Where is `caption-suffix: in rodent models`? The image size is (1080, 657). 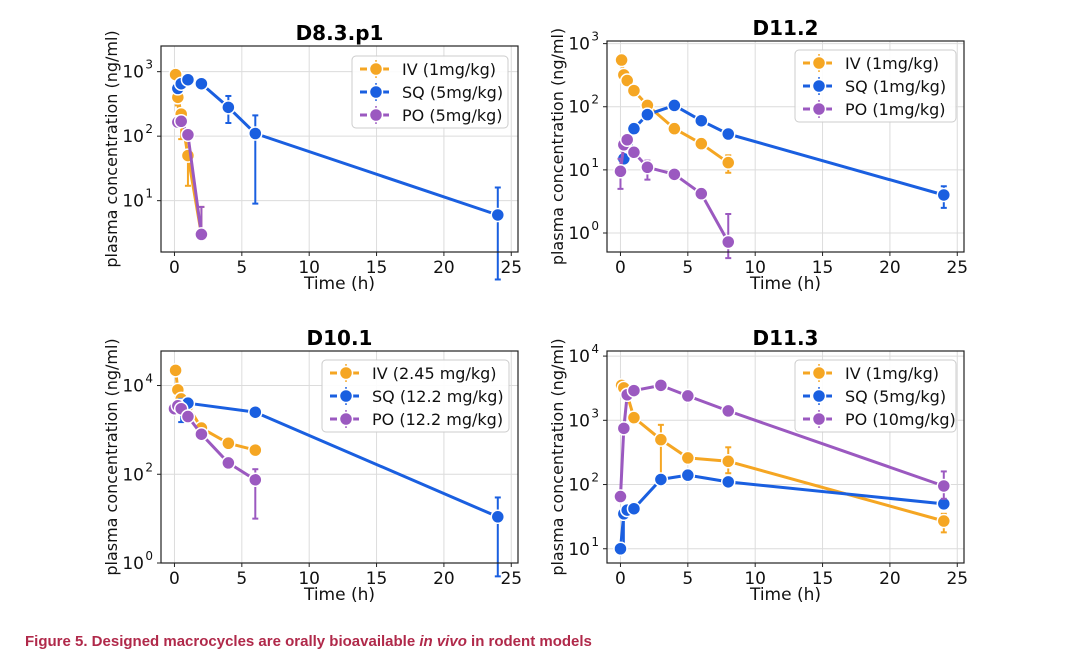 caption-suffix: in rodent models is located at coordinates (529, 641).